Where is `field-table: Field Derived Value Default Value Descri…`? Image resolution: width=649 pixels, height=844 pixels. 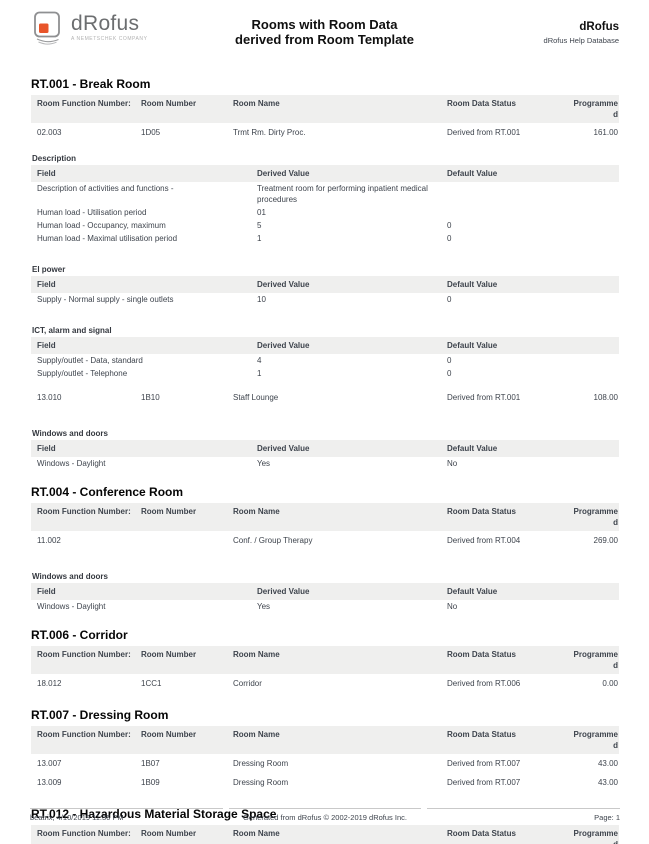 field-table: Field Derived Value Default Value Descri… is located at coordinates (325, 205).